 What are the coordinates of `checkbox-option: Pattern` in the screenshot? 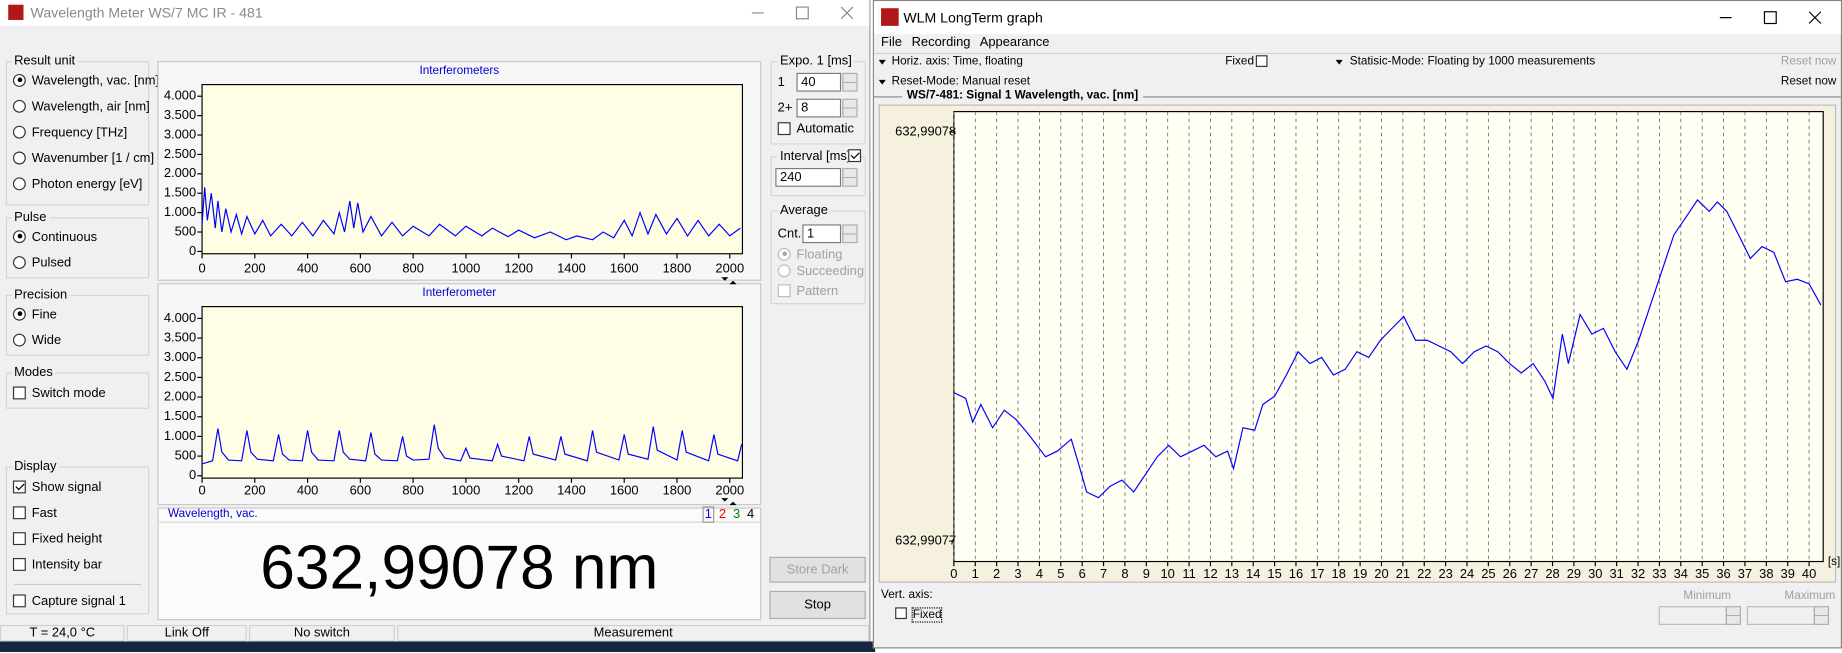 It's located at (807, 291).